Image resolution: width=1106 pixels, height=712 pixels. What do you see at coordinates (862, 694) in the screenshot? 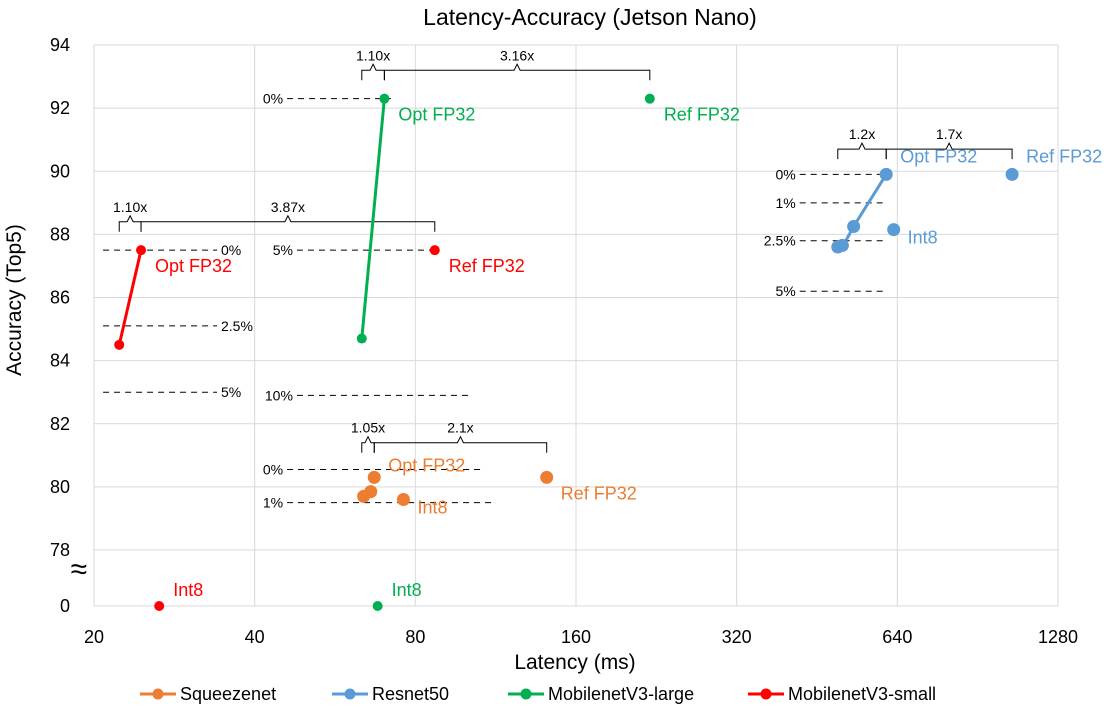
I see `legend-label: MobilenetV3-small` at bounding box center [862, 694].